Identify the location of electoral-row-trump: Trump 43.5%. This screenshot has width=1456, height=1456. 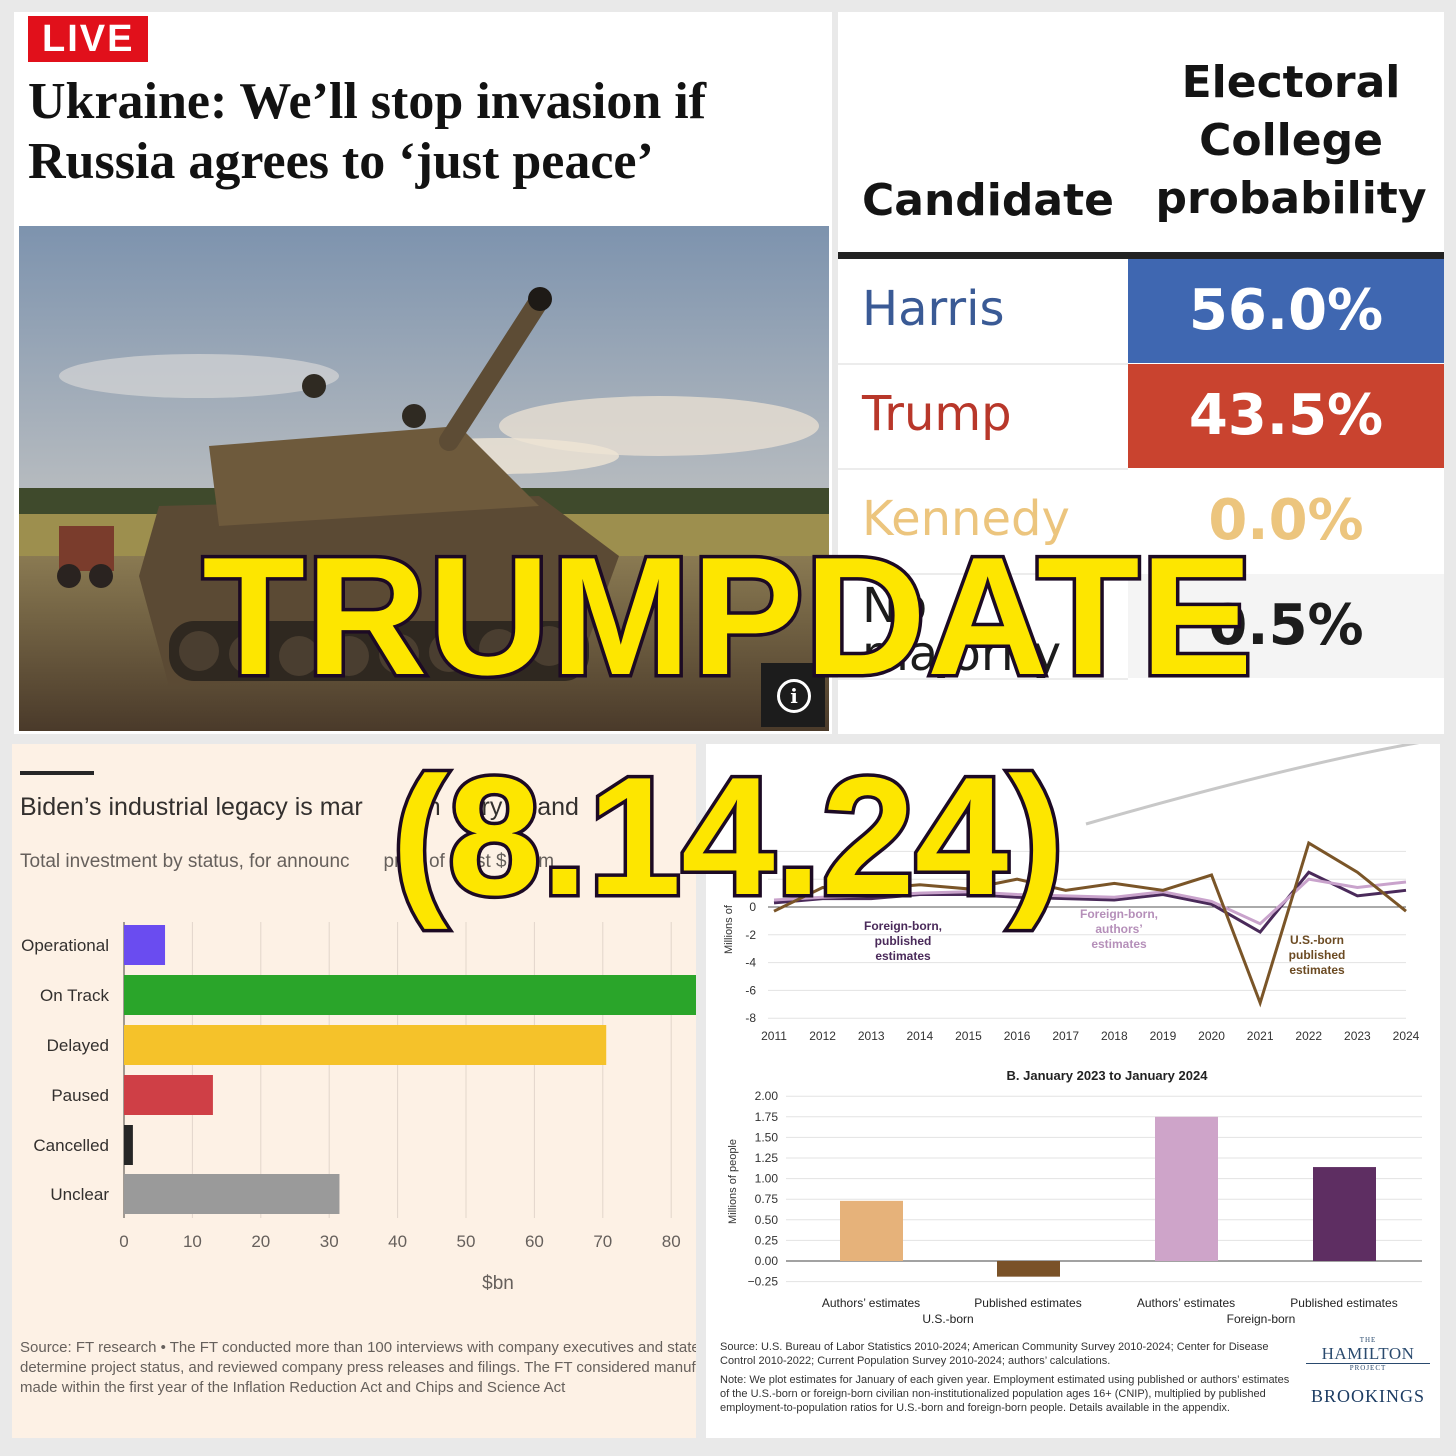
(1141, 417).